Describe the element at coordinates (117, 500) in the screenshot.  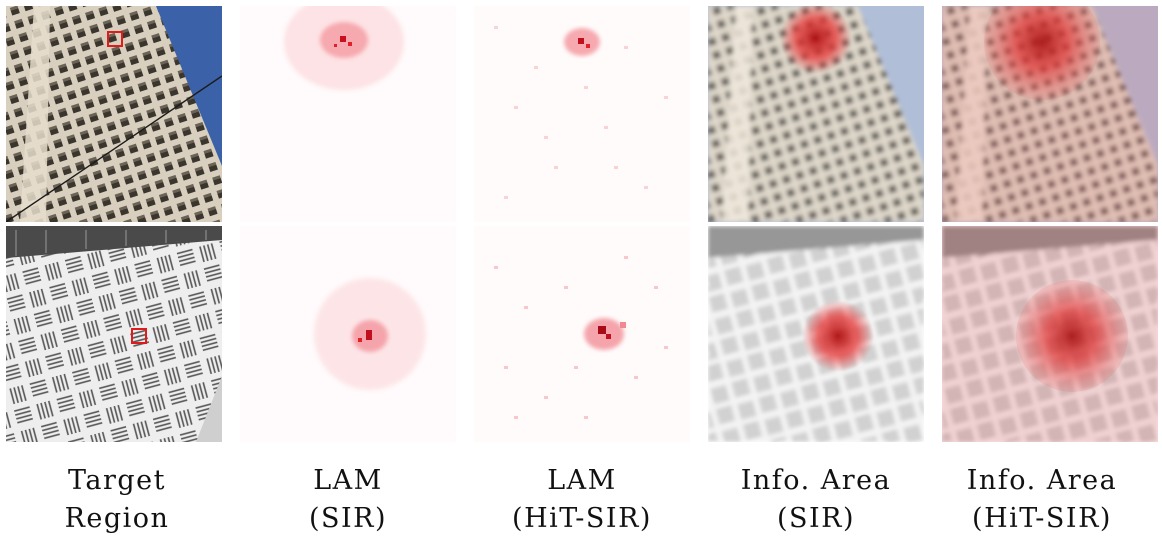
I see `caption-target-region: Target Region` at that location.